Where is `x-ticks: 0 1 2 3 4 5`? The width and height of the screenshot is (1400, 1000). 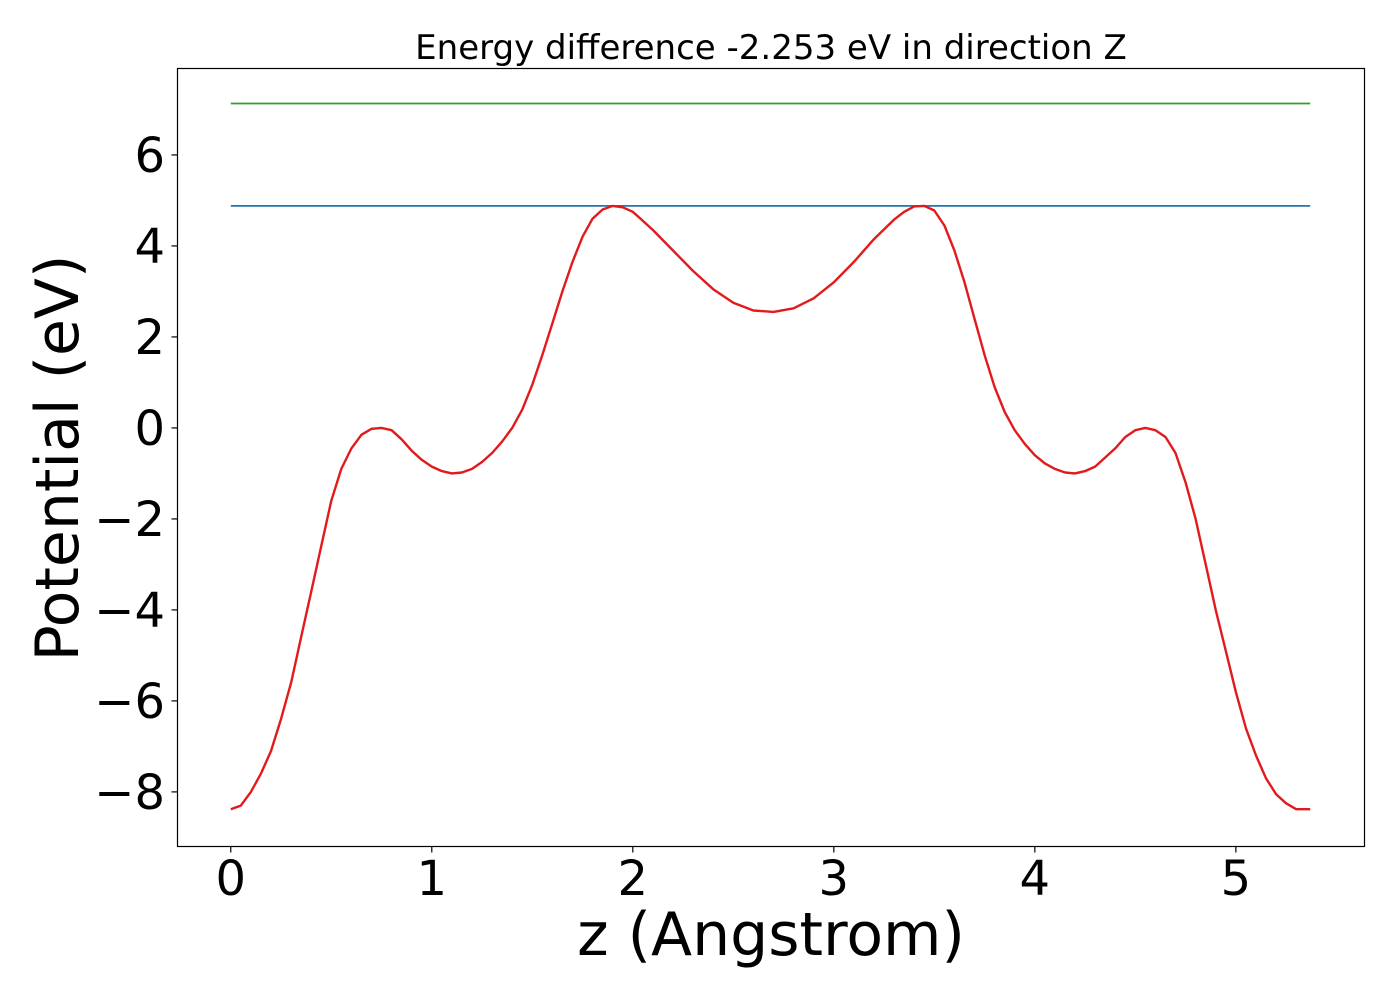 x-ticks: 0 1 2 3 4 5 is located at coordinates (733, 876).